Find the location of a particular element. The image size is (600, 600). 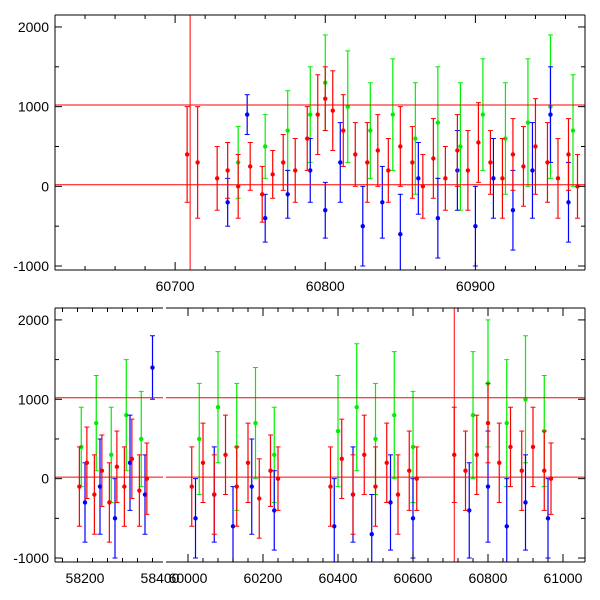

y-tick-label: -1000 is located at coordinates (31, 266).